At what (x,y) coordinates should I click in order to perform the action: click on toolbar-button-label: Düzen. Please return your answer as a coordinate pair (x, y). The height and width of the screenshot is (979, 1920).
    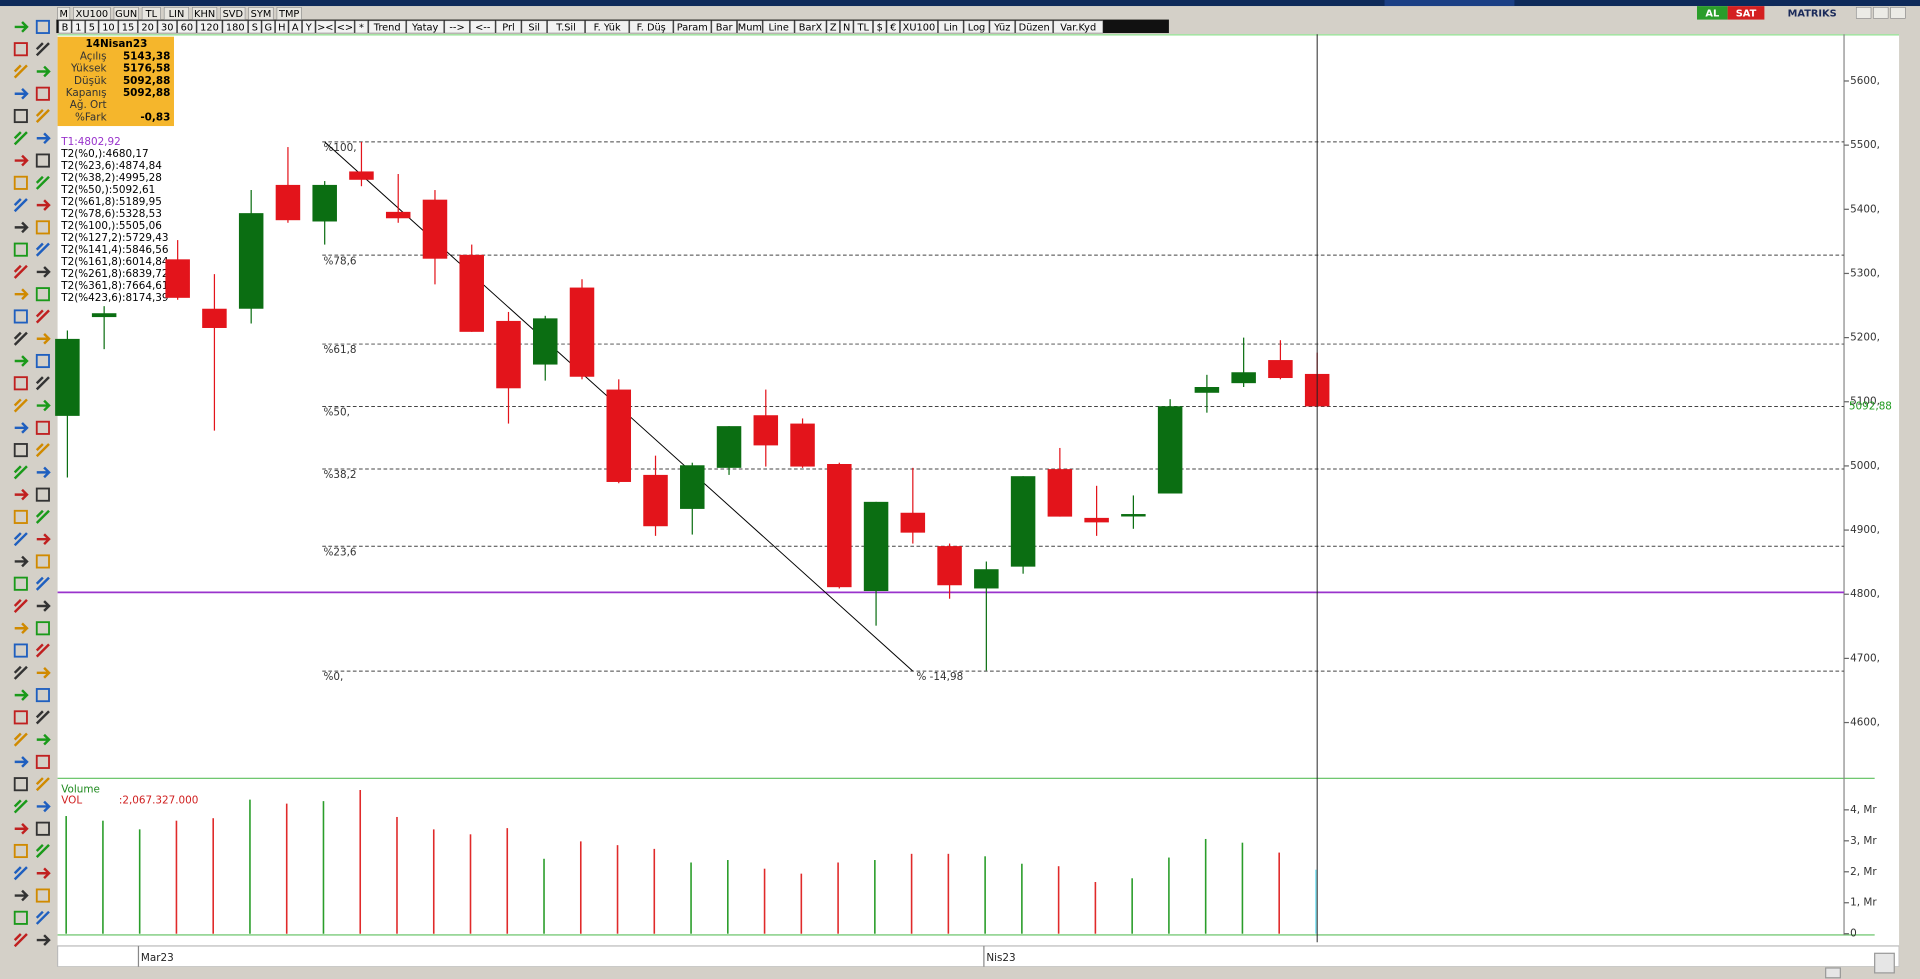
    Looking at the image, I should click on (1034, 28).